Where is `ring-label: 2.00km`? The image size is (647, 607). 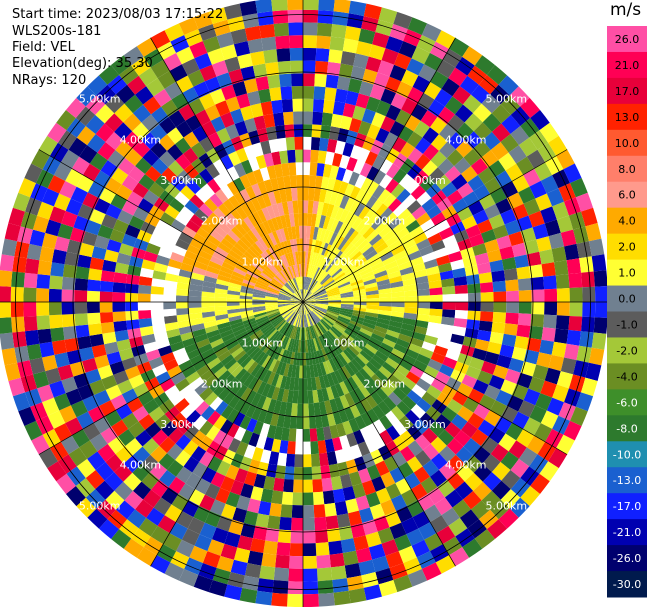 ring-label: 2.00km is located at coordinates (222, 221).